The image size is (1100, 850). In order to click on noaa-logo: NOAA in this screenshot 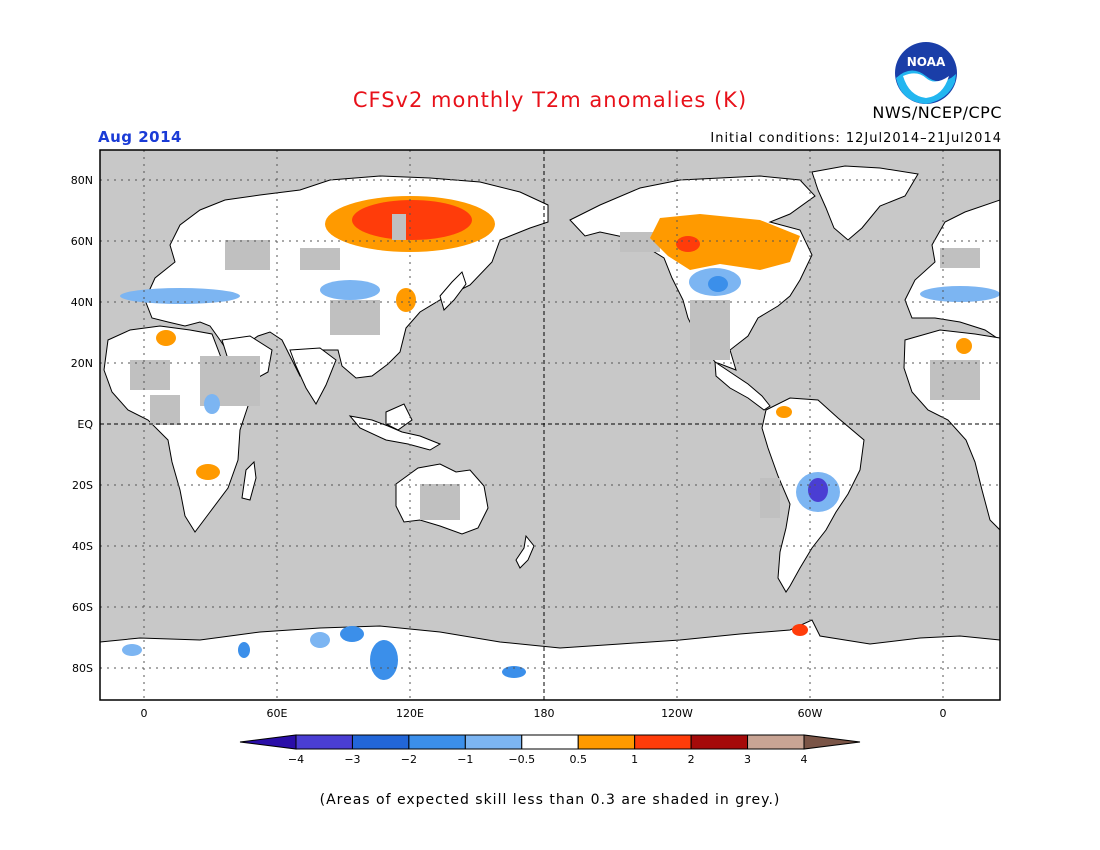, I will do `click(926, 73)`.